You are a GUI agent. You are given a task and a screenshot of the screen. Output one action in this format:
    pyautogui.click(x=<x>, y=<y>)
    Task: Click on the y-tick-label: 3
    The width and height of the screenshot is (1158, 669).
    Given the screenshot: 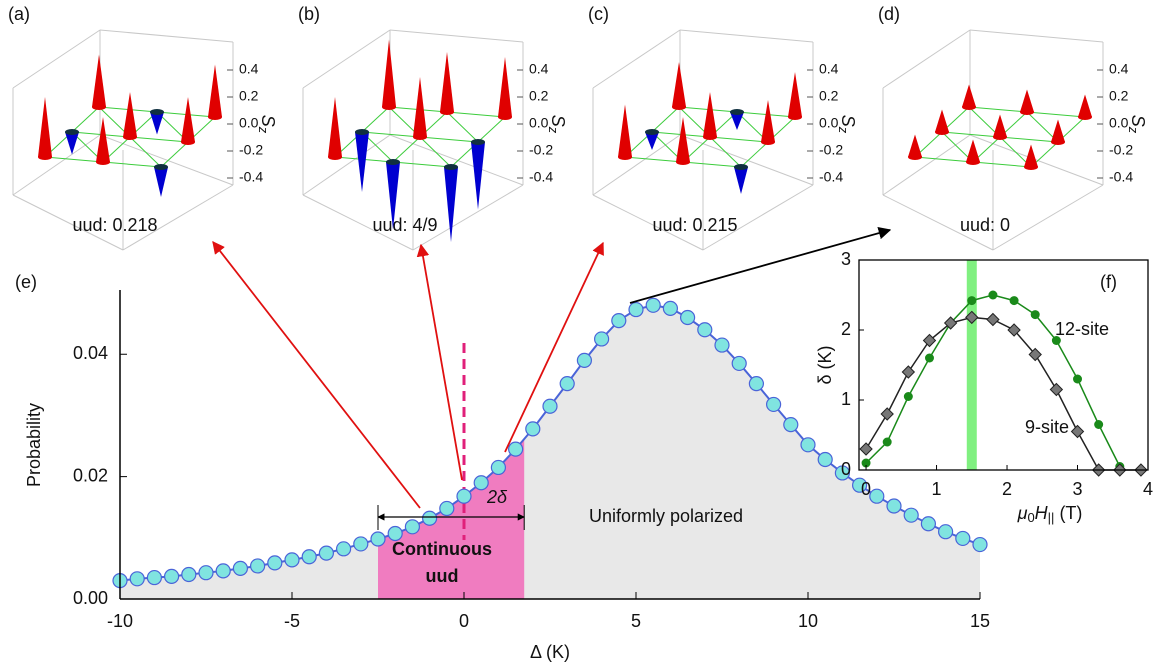 What is the action you would take?
    pyautogui.click(x=846, y=259)
    